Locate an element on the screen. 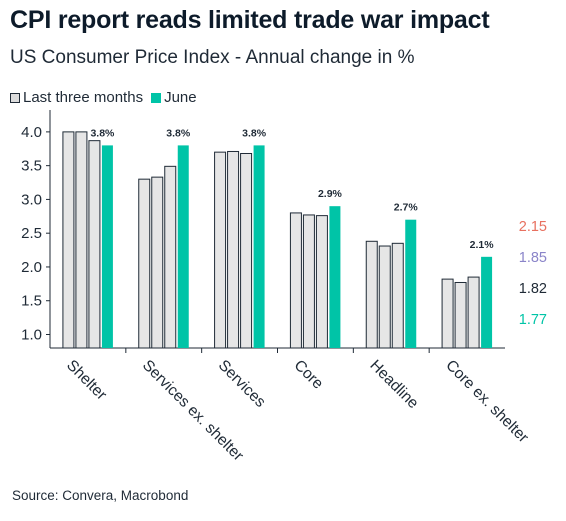  x-category-label: Core is located at coordinates (309, 375).